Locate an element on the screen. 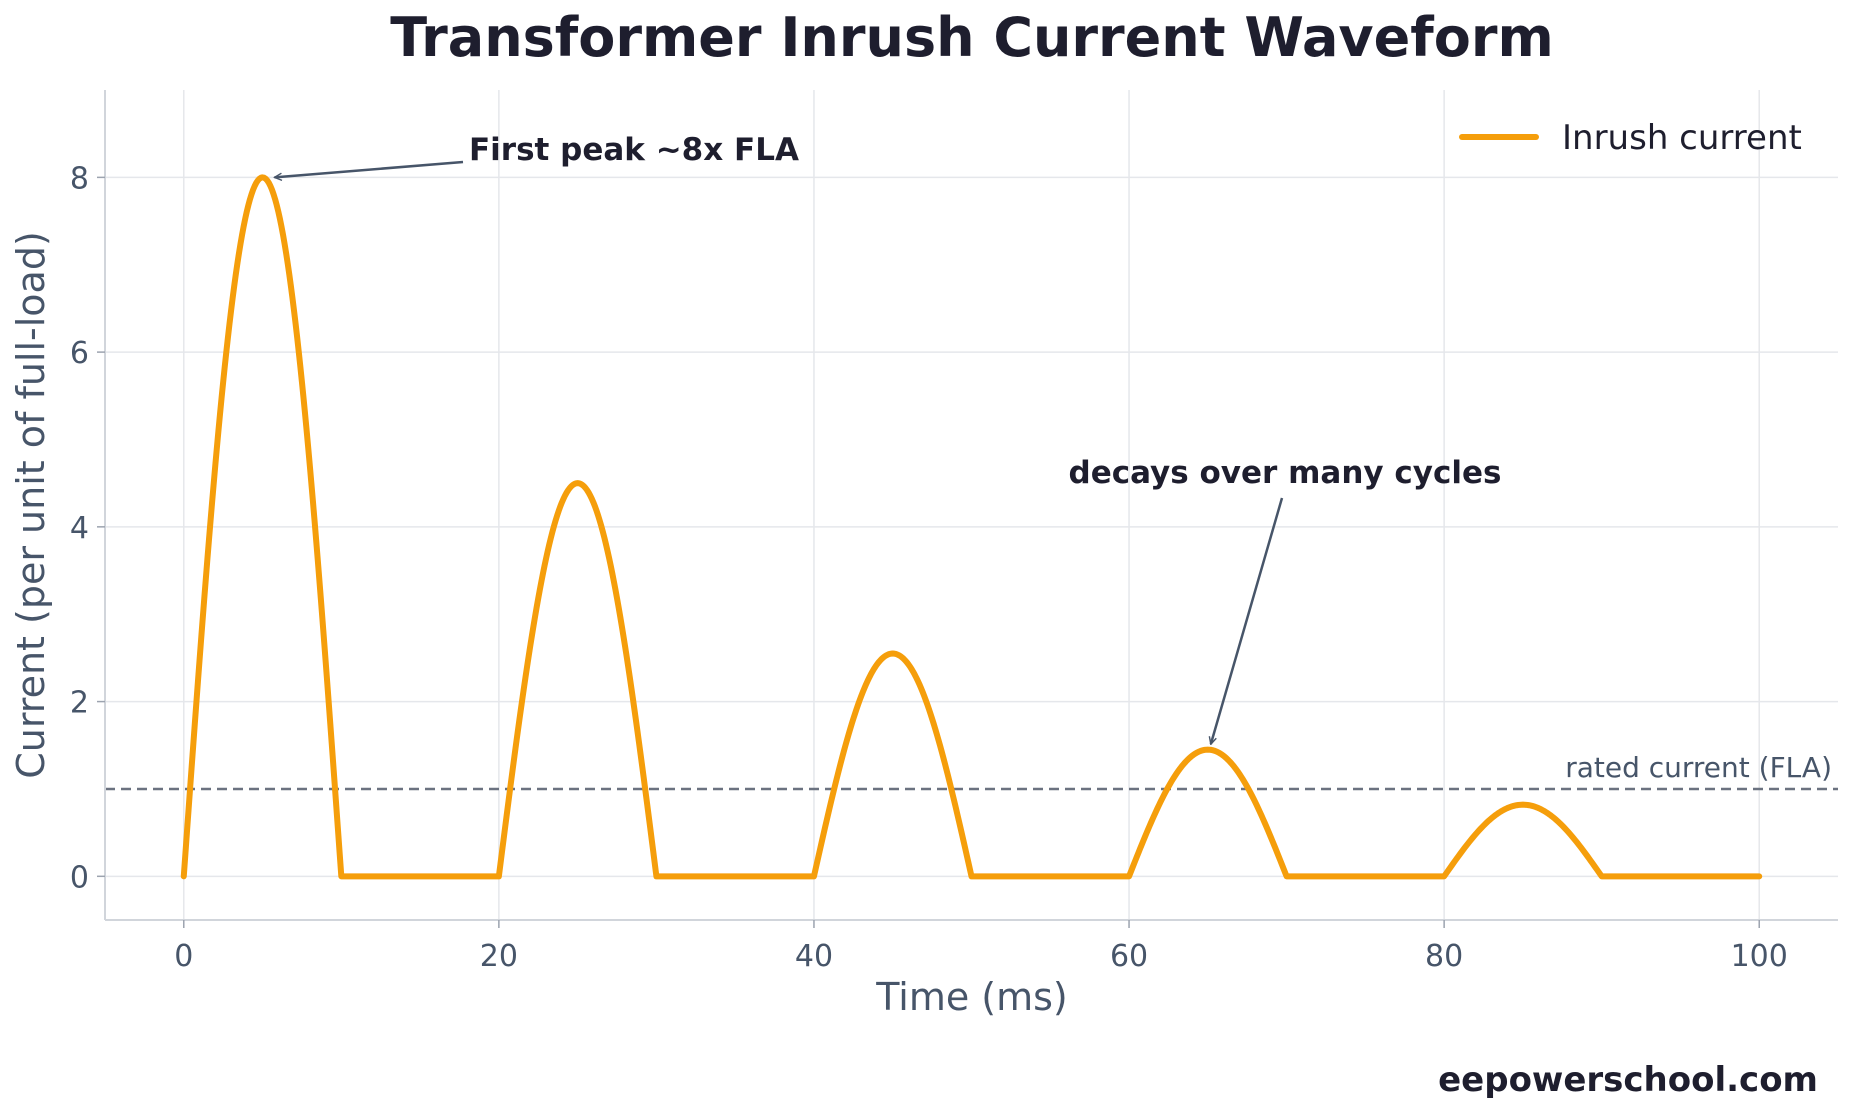  legend: Inrush current is located at coordinates (1630, 138).